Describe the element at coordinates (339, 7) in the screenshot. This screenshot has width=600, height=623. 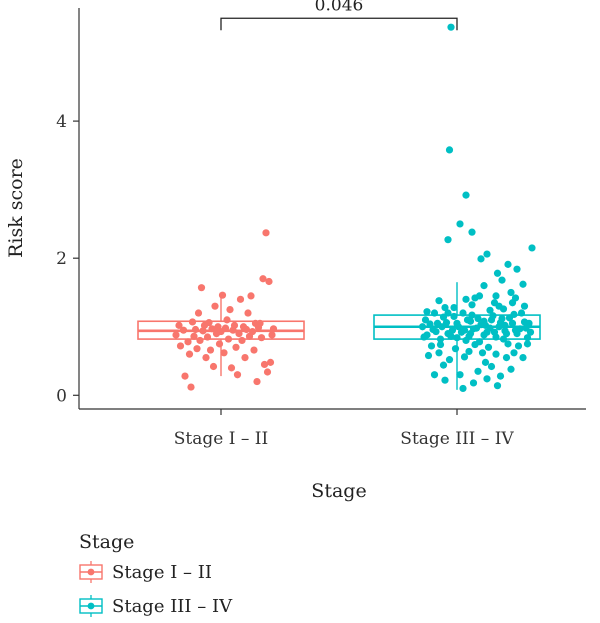
I see `p-value-label: 0.046` at that location.